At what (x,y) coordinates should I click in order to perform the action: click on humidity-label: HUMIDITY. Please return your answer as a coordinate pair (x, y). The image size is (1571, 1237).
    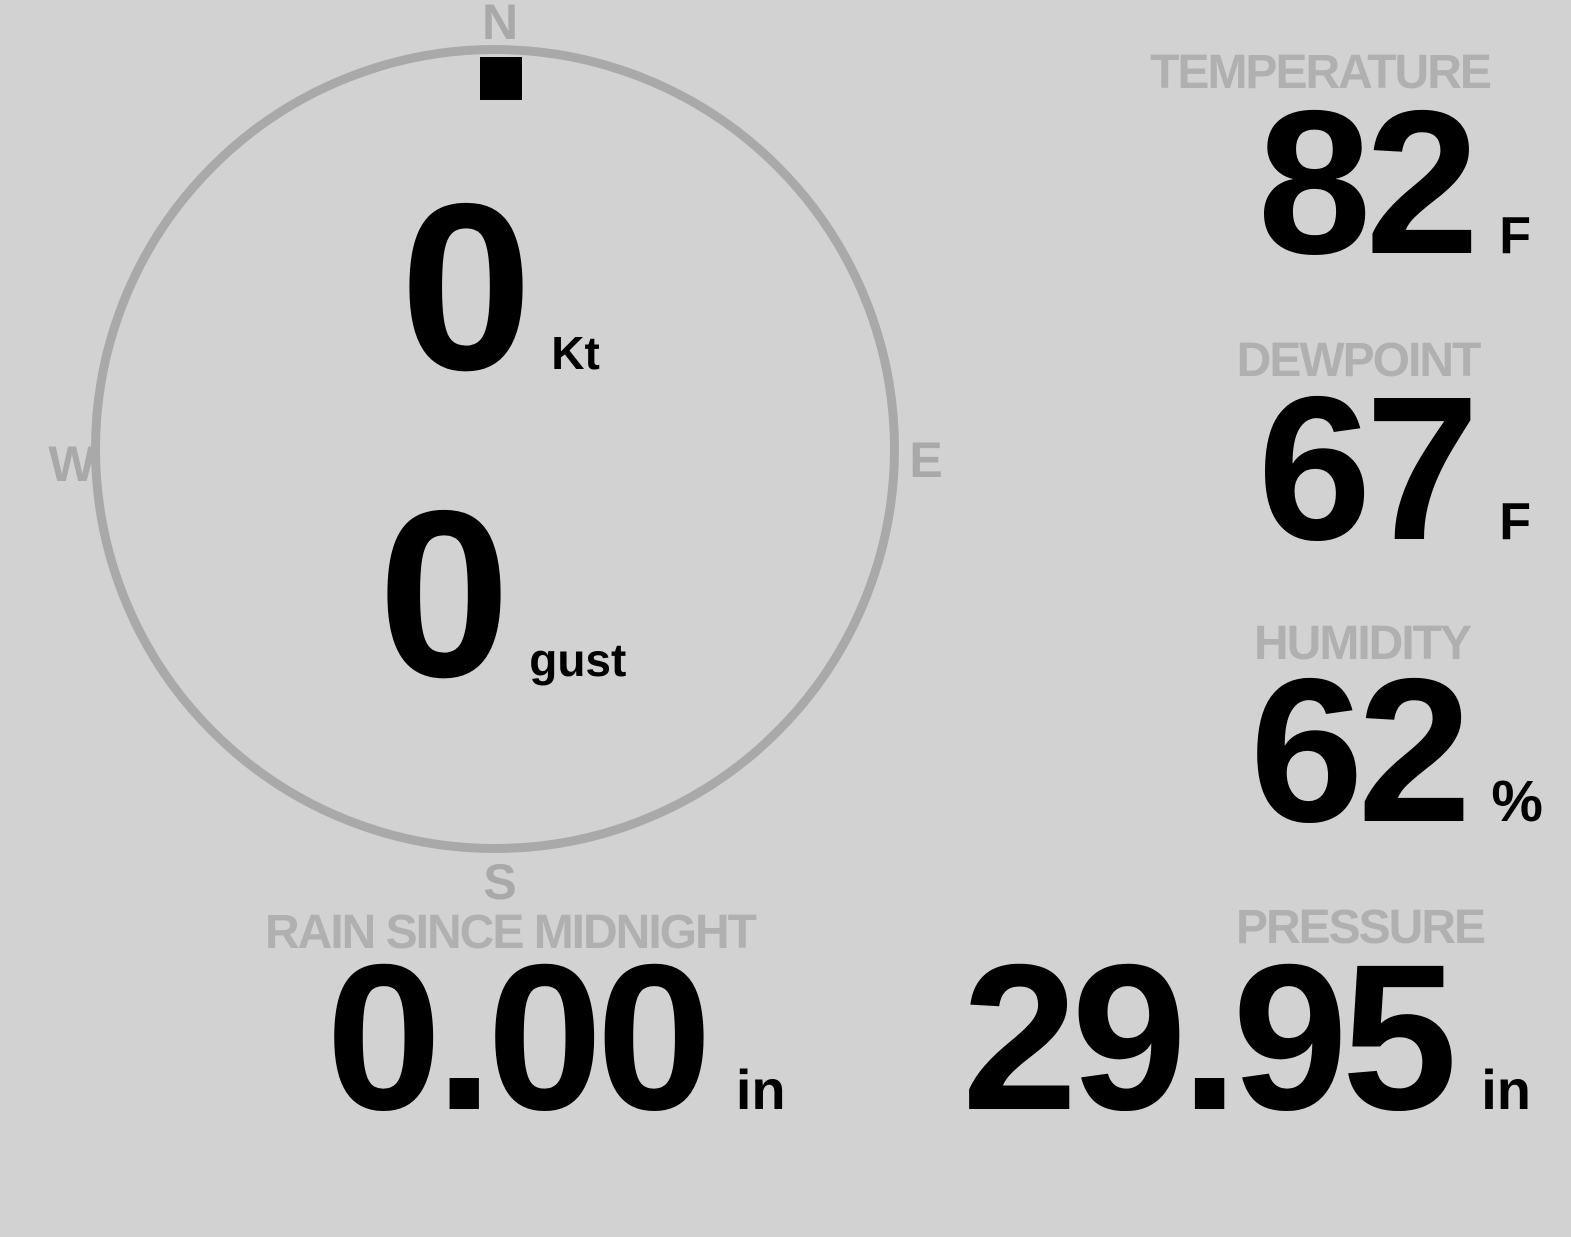
    Looking at the image, I should click on (1363, 643).